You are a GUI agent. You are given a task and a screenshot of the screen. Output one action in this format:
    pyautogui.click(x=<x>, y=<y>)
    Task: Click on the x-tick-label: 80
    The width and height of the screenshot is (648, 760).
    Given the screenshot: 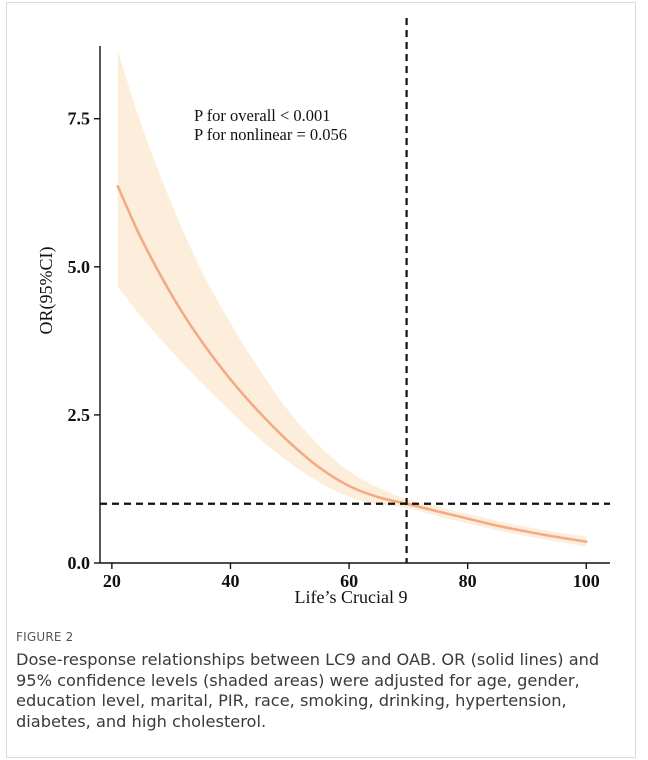 What is the action you would take?
    pyautogui.click(x=468, y=581)
    